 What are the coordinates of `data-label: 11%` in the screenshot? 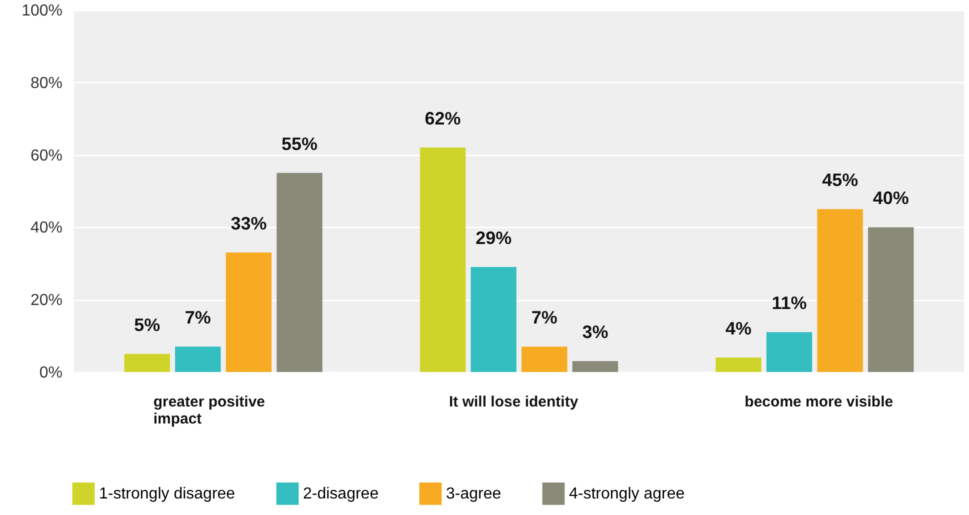 It's located at (789, 303).